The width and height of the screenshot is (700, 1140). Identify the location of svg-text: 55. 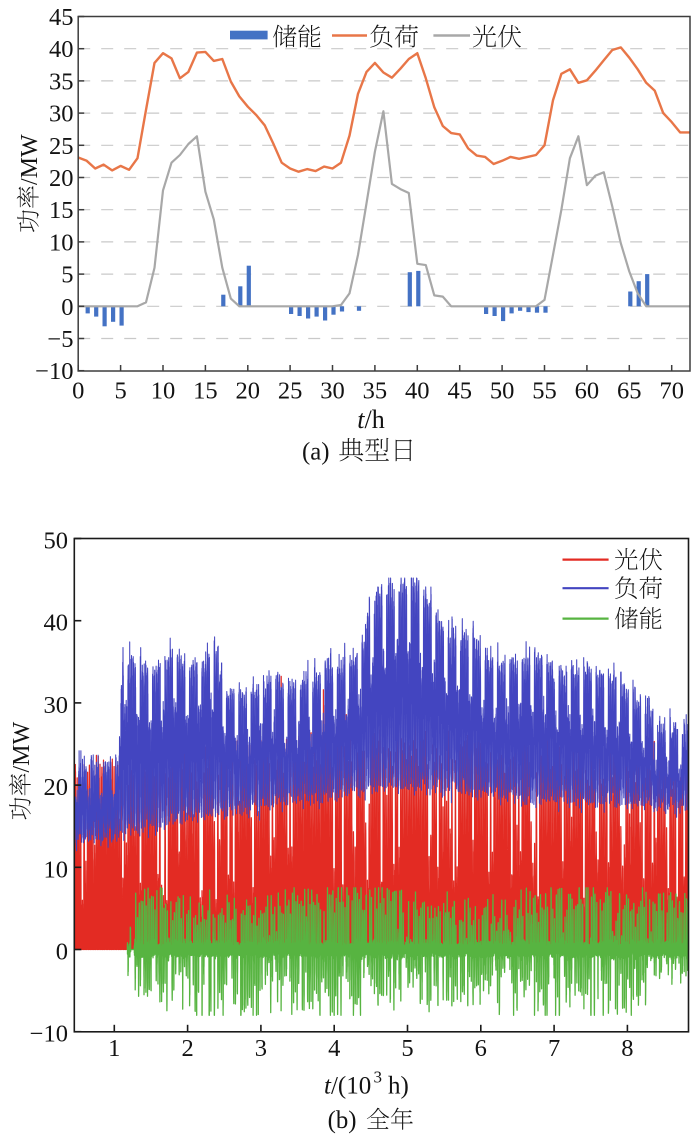
(544, 391).